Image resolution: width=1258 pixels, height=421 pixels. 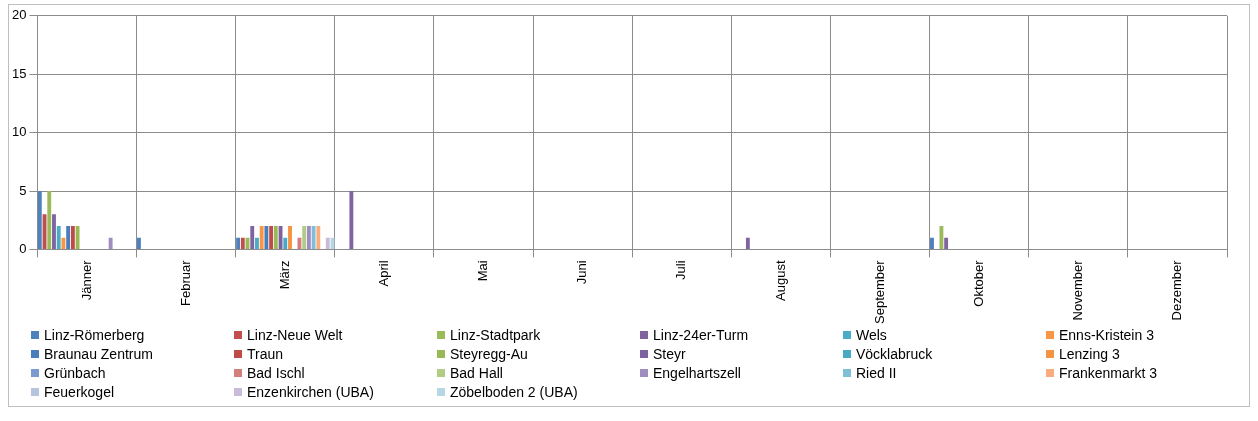 What do you see at coordinates (879, 291) in the screenshot?
I see `x-tick-label: September` at bounding box center [879, 291].